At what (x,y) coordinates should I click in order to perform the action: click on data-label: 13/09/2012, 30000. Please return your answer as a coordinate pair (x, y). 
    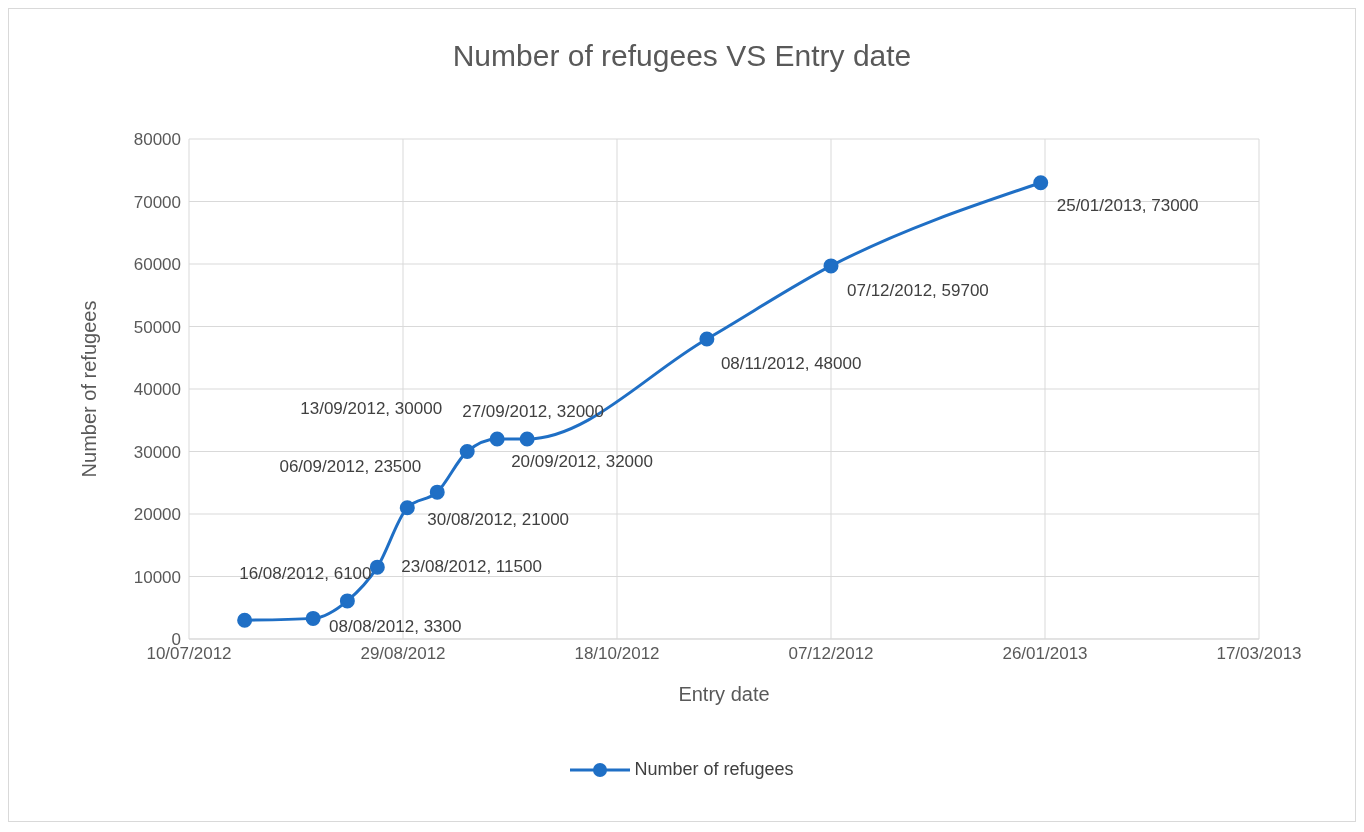
    Looking at the image, I should click on (371, 408).